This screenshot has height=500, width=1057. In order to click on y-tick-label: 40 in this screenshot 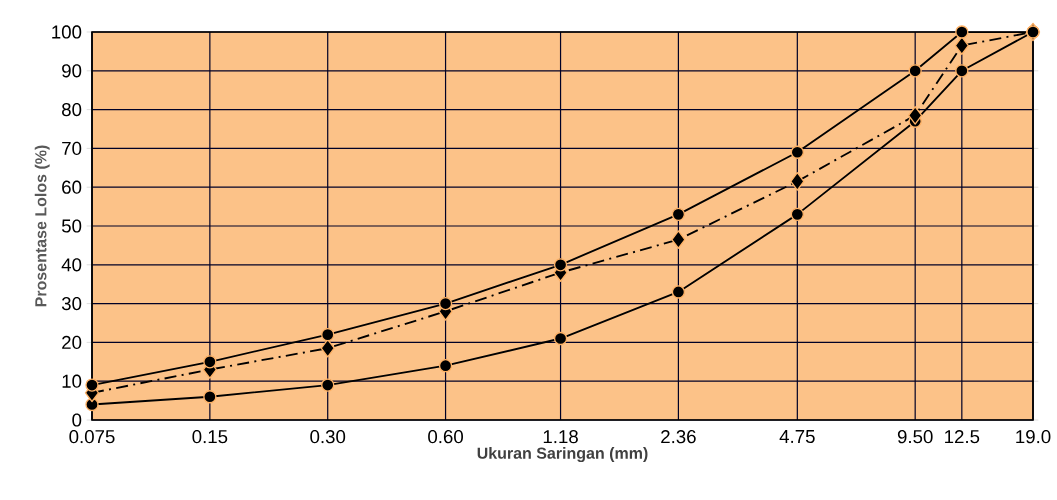, I will do `click(71, 265)`.